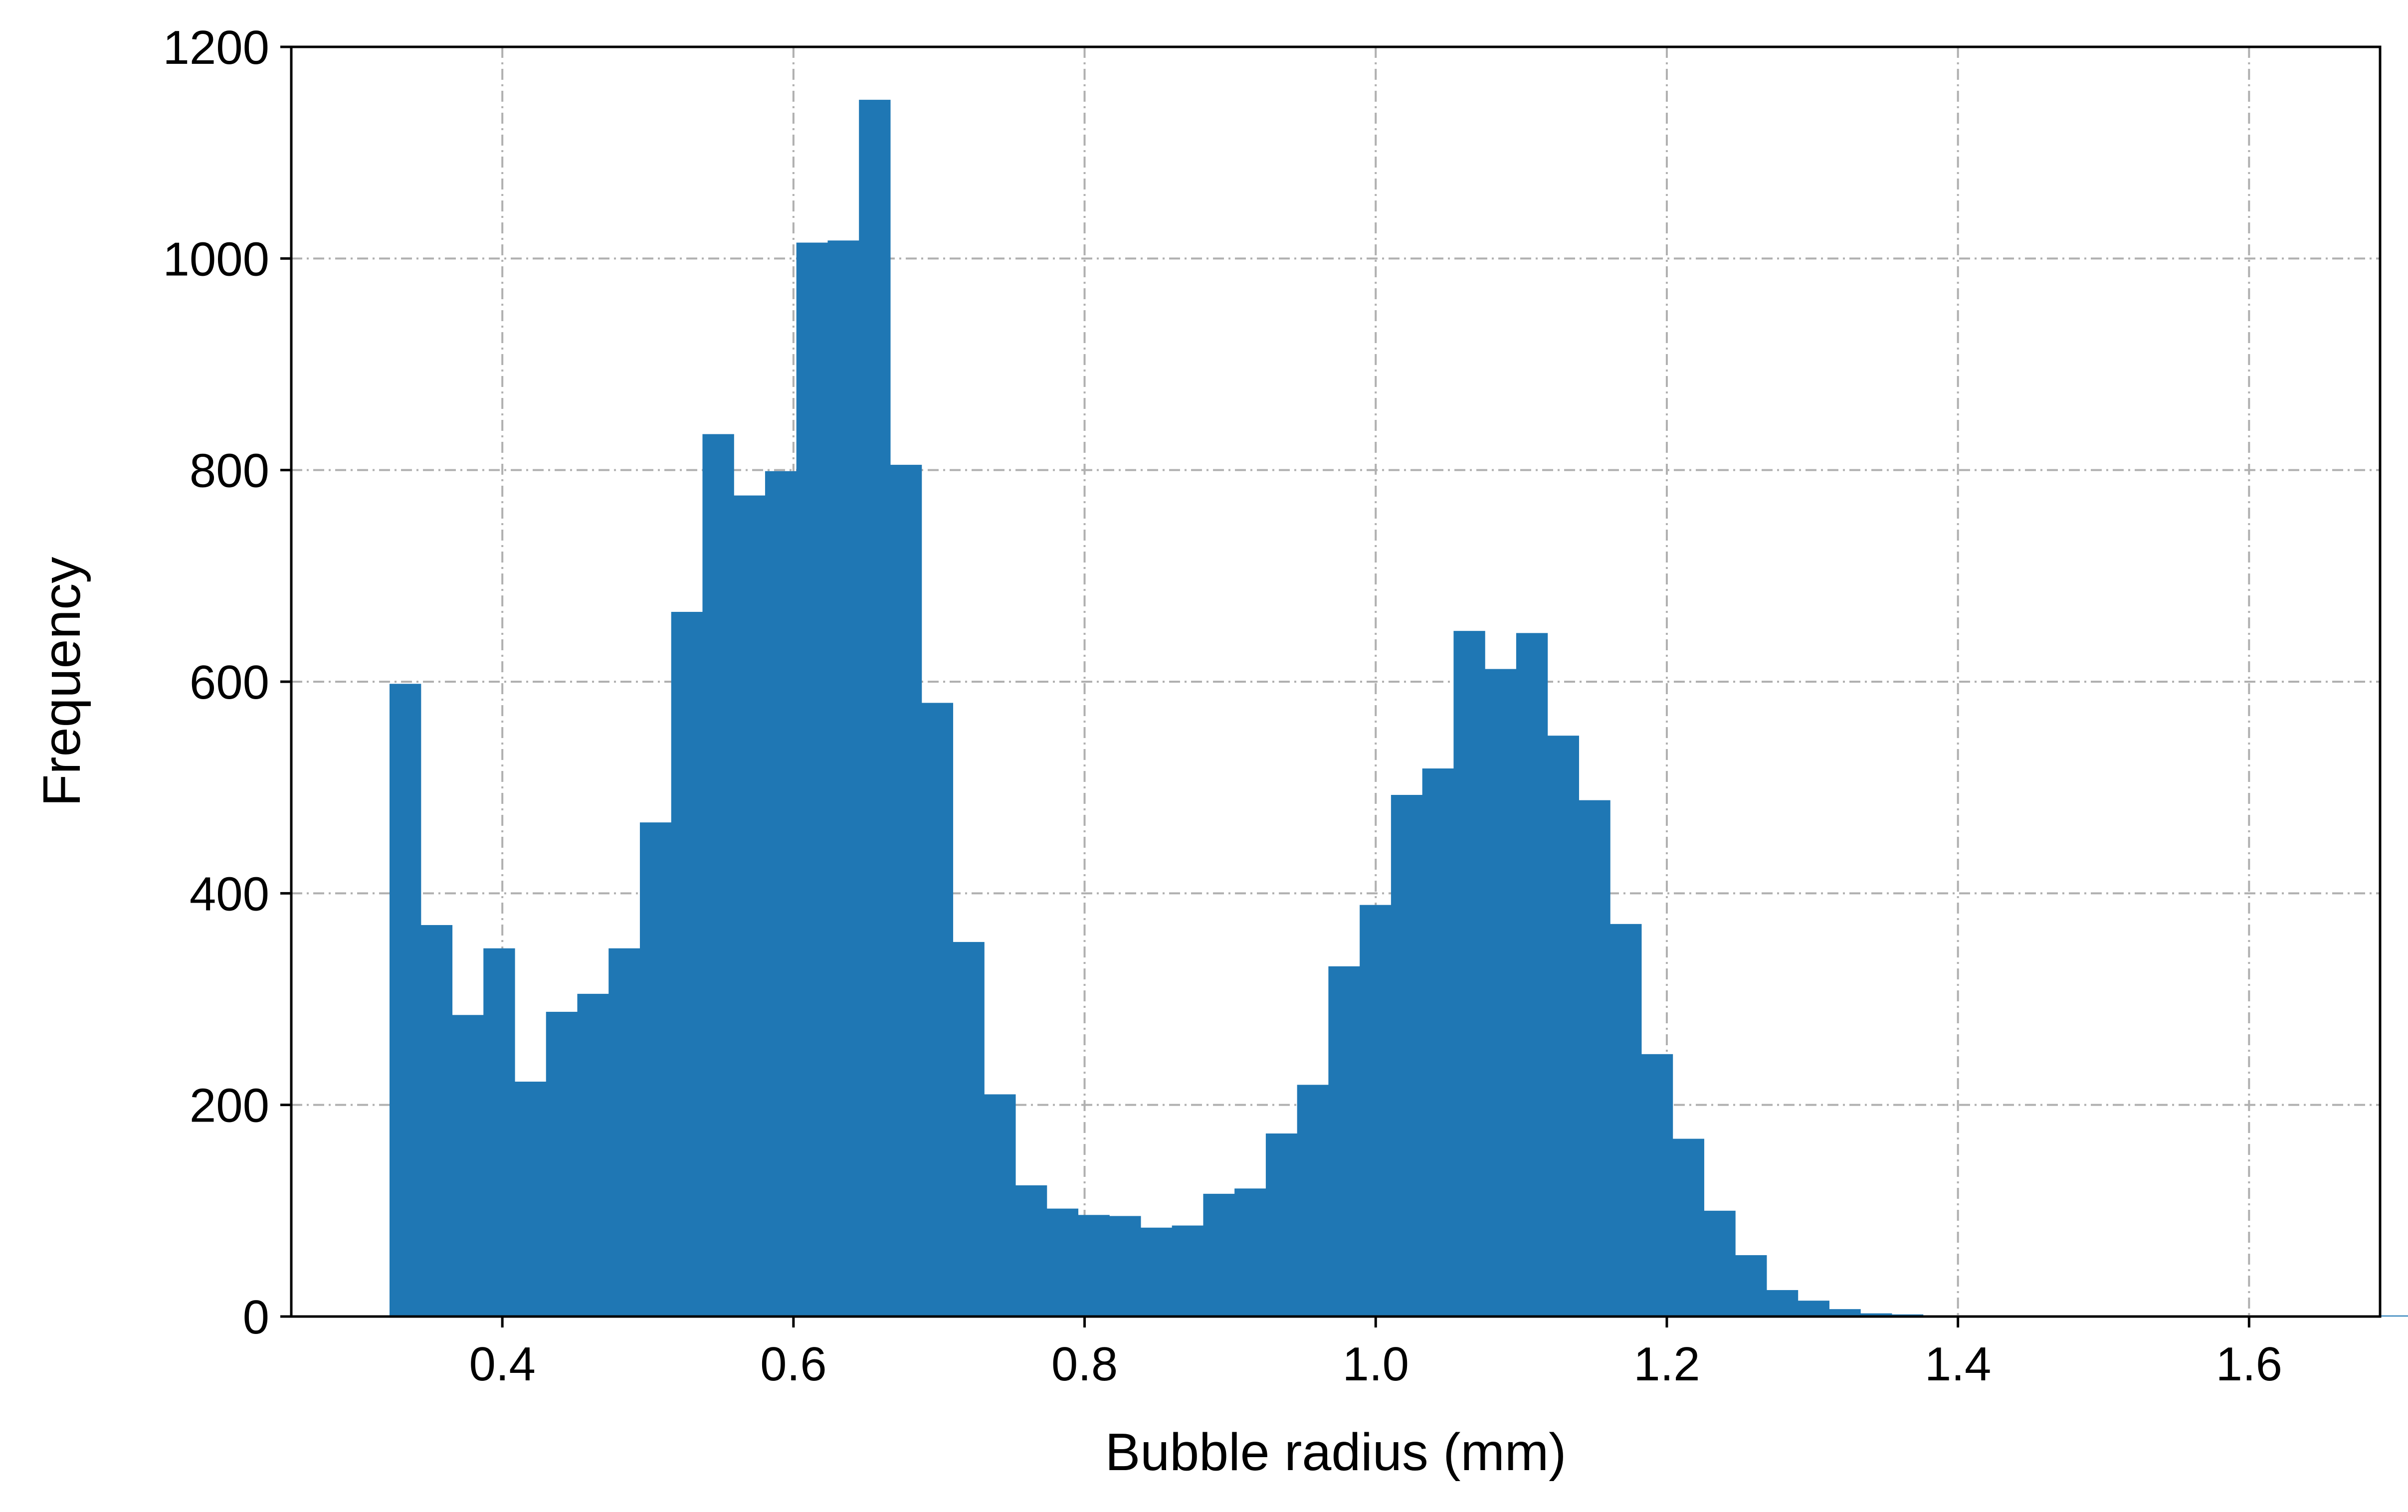  Describe the element at coordinates (230, 682) in the screenshot. I see `y-tick-label: 600` at that location.